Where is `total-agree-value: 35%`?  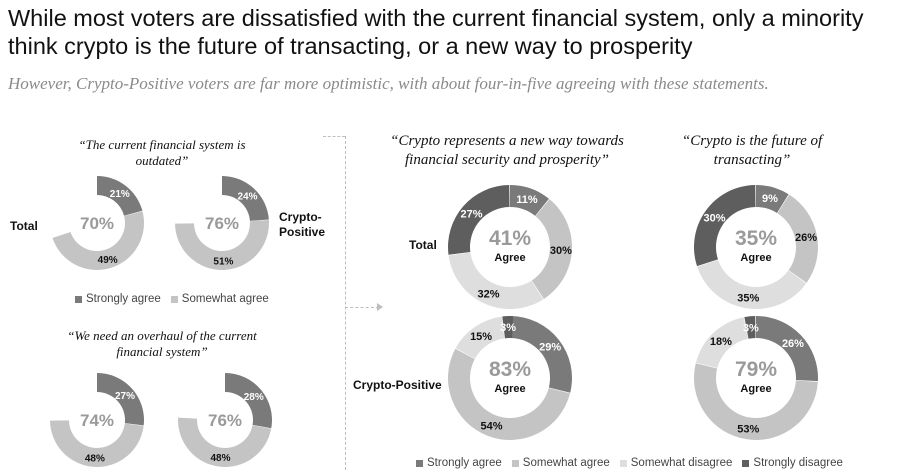 total-agree-value: 35% is located at coordinates (756, 238).